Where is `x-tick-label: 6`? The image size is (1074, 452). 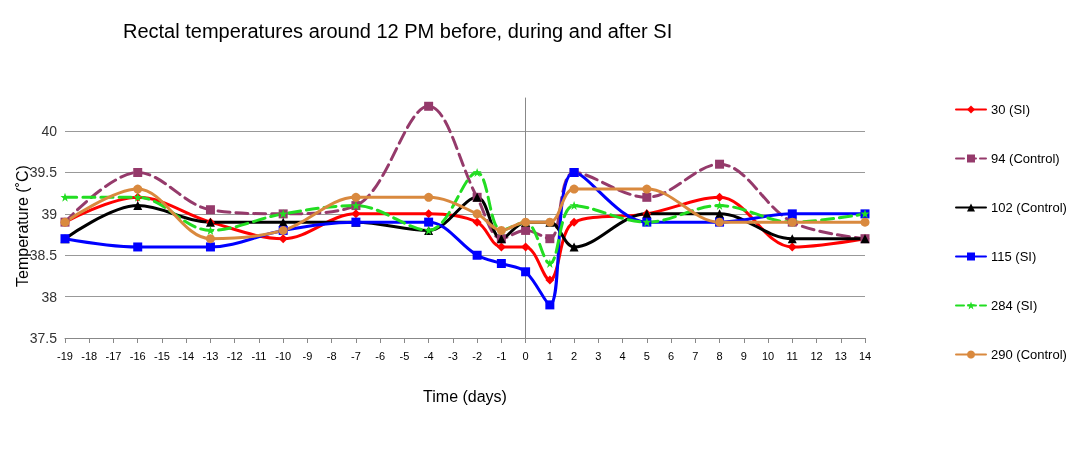 x-tick-label: 6 is located at coordinates (671, 355).